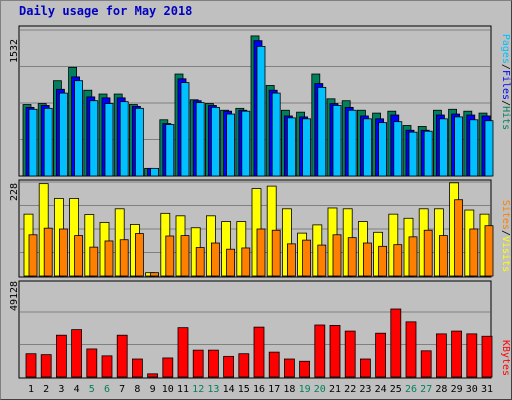  I want to click on day-label: 22, so click(350, 389).